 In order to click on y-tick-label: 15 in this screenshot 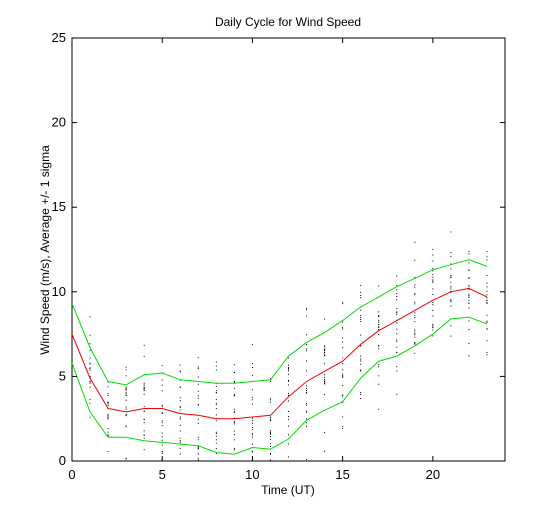, I will do `click(59, 206)`.